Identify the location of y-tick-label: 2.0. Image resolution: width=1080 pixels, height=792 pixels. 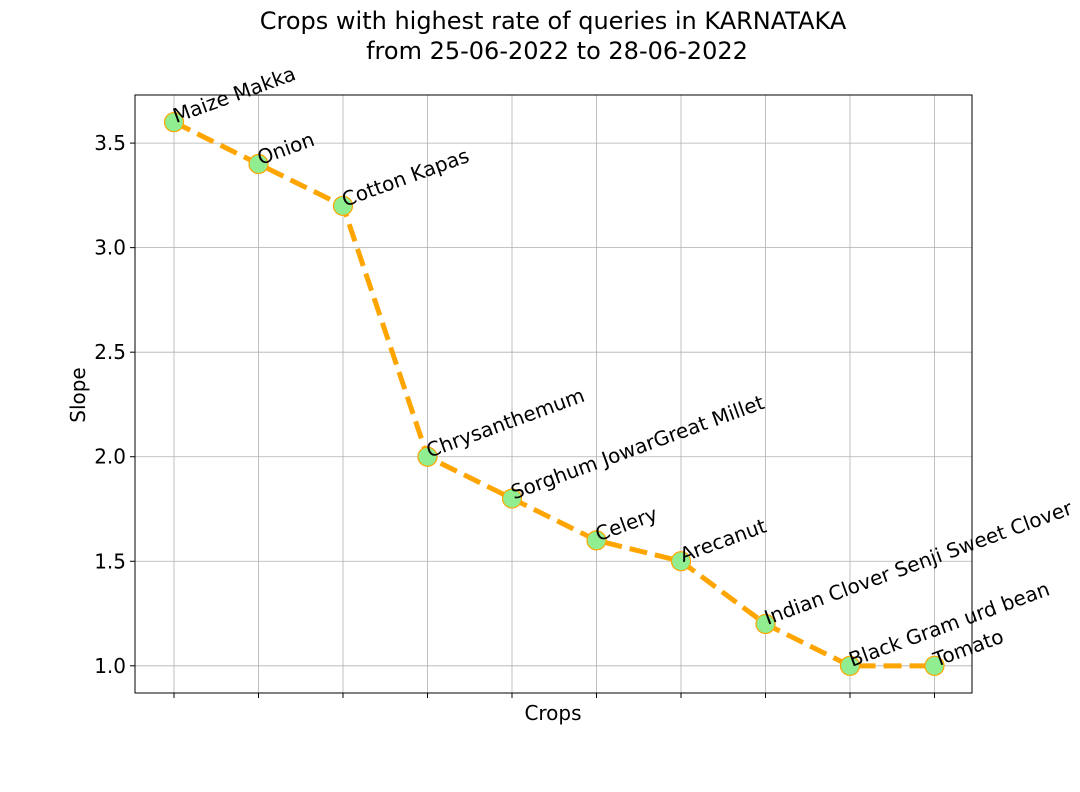
(110, 457).